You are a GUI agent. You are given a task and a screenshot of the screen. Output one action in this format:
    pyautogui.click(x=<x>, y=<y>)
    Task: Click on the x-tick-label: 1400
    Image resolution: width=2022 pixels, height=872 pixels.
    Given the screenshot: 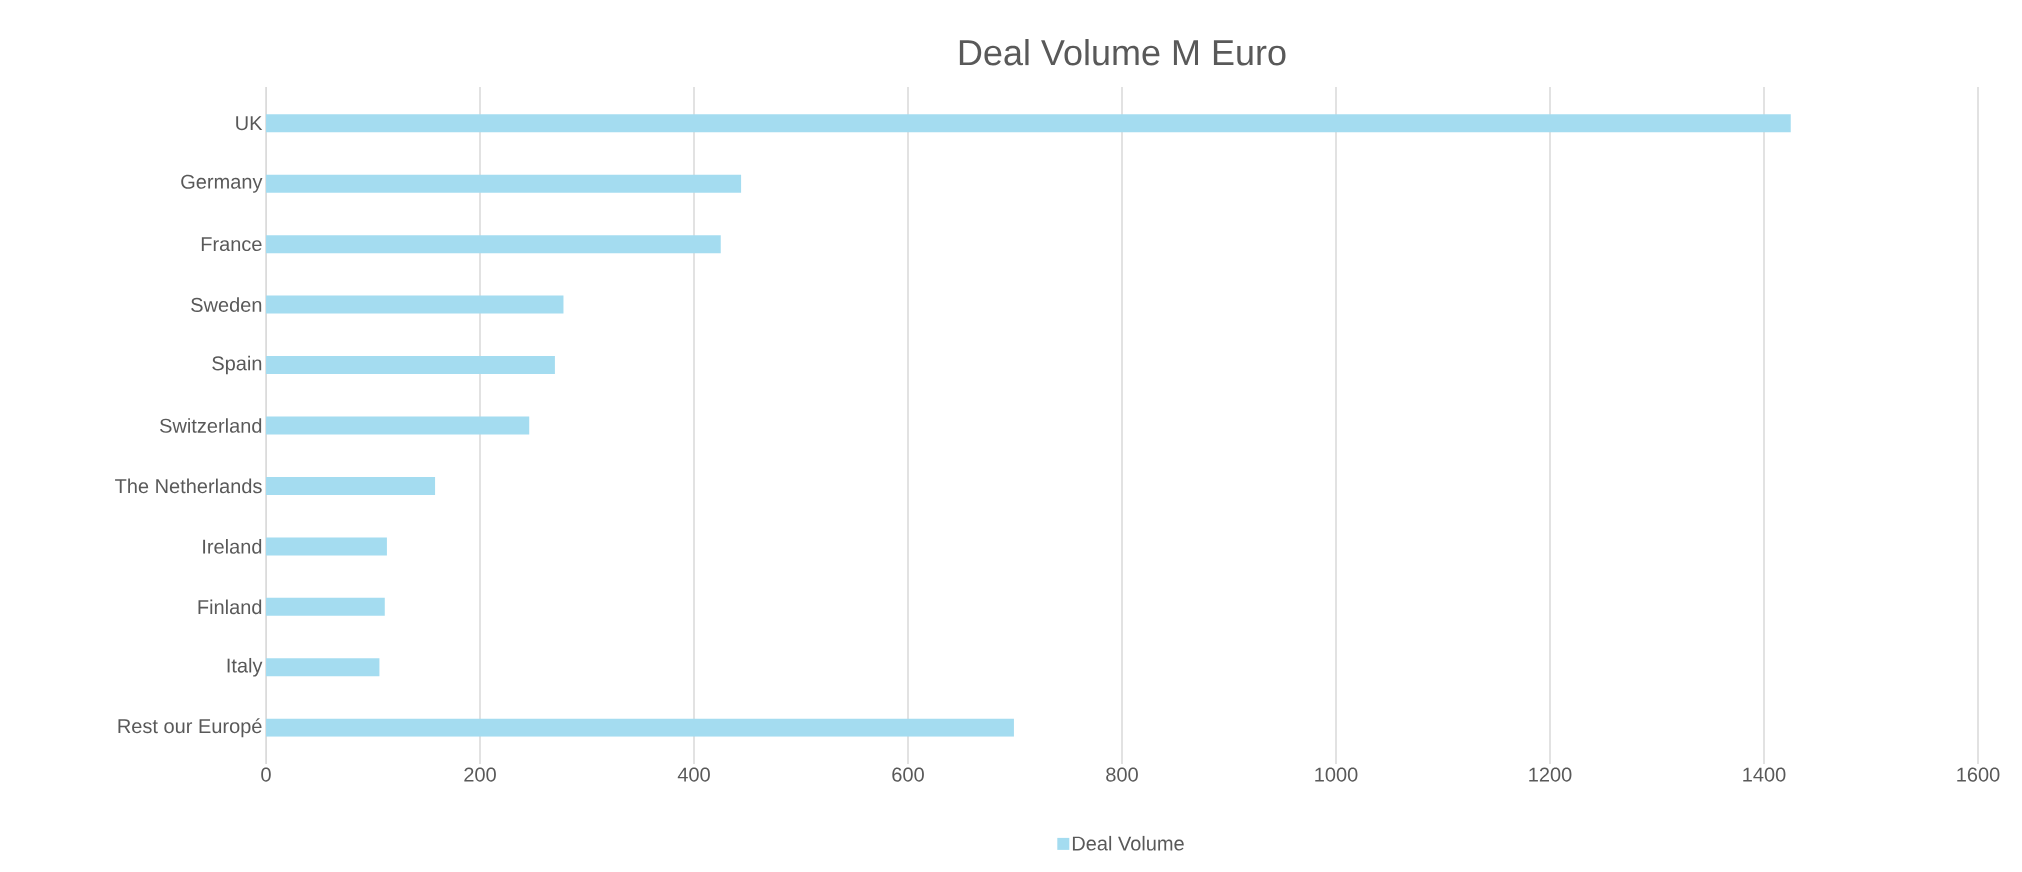 What is the action you would take?
    pyautogui.click(x=1764, y=774)
    